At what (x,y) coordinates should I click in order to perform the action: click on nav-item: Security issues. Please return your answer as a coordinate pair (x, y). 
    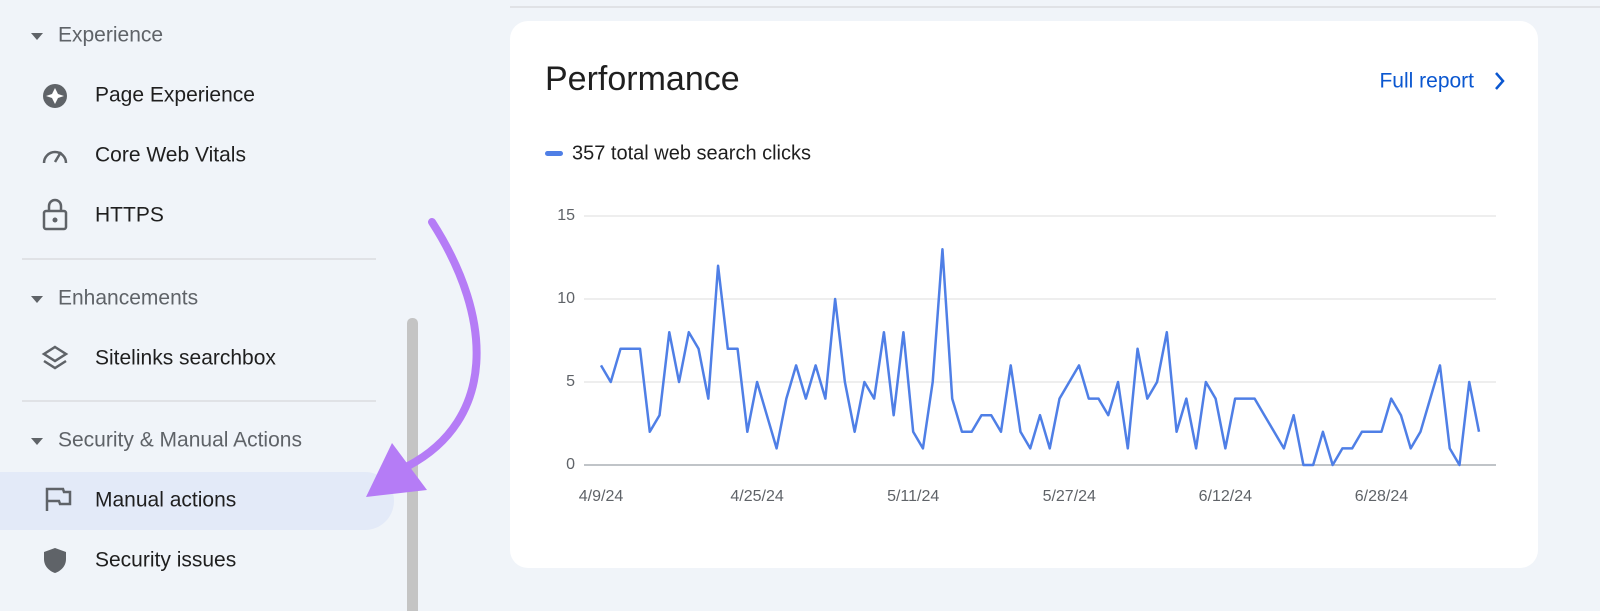
    Looking at the image, I should click on (165, 560).